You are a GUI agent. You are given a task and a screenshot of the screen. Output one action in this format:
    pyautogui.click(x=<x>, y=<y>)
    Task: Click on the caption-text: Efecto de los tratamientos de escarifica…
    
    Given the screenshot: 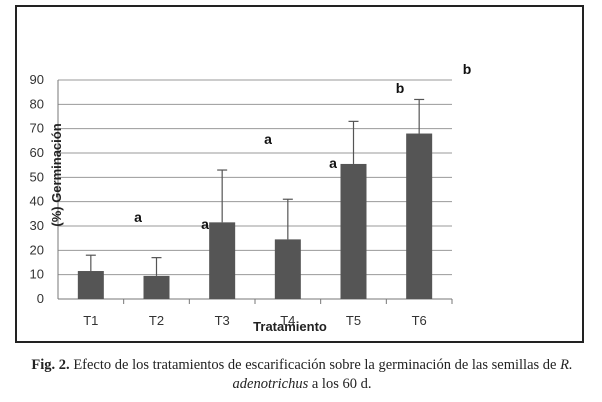 What is the action you would take?
    pyautogui.click(x=315, y=365)
    